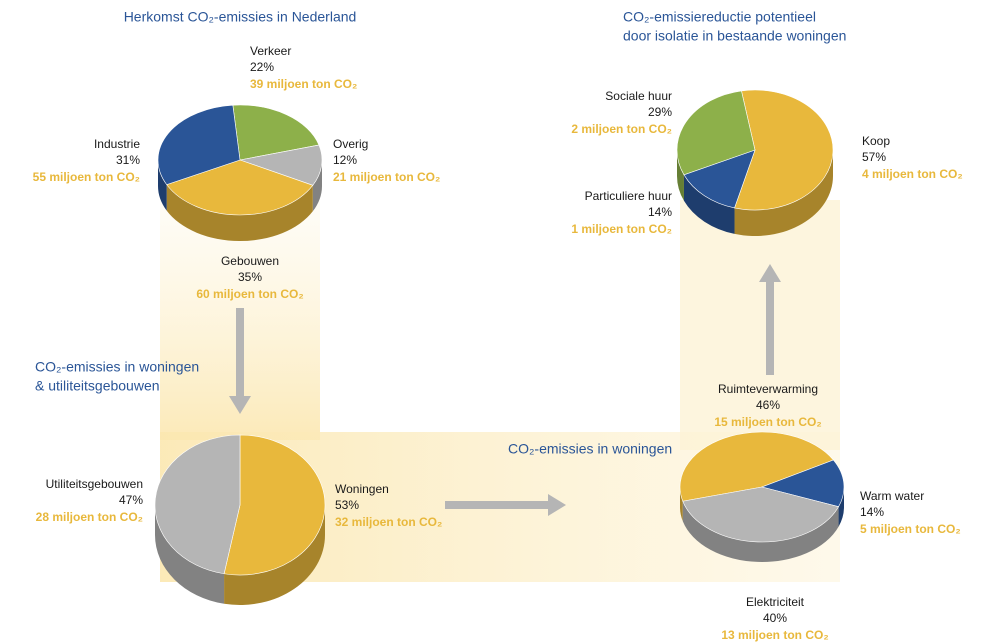 The width and height of the screenshot is (987, 643). I want to click on chart-title: CO₂-emissiereductie potentieel, so click(719, 17).